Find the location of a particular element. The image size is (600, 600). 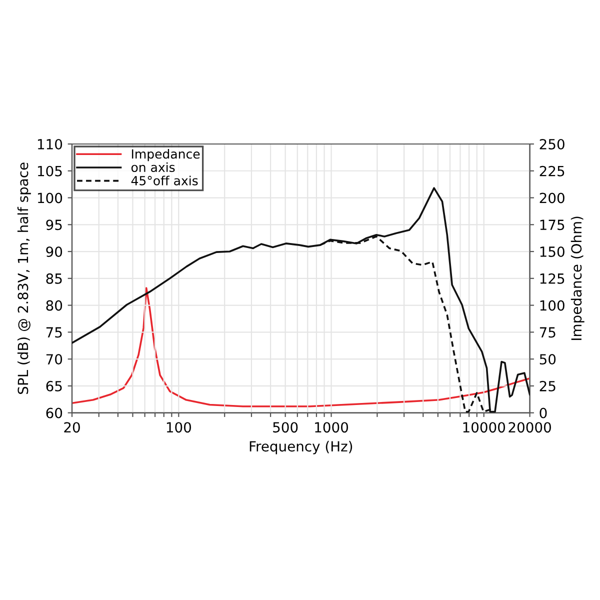

y-tick-label: 85 is located at coordinates (54, 278).